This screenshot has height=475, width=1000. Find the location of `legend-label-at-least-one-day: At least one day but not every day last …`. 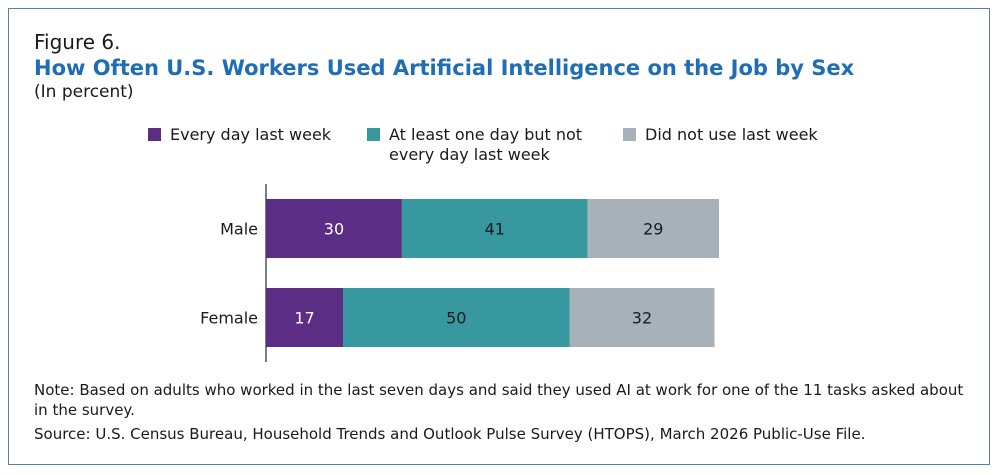

legend-label-at-least-one-day: At least one day but not every day last … is located at coordinates (486, 144).